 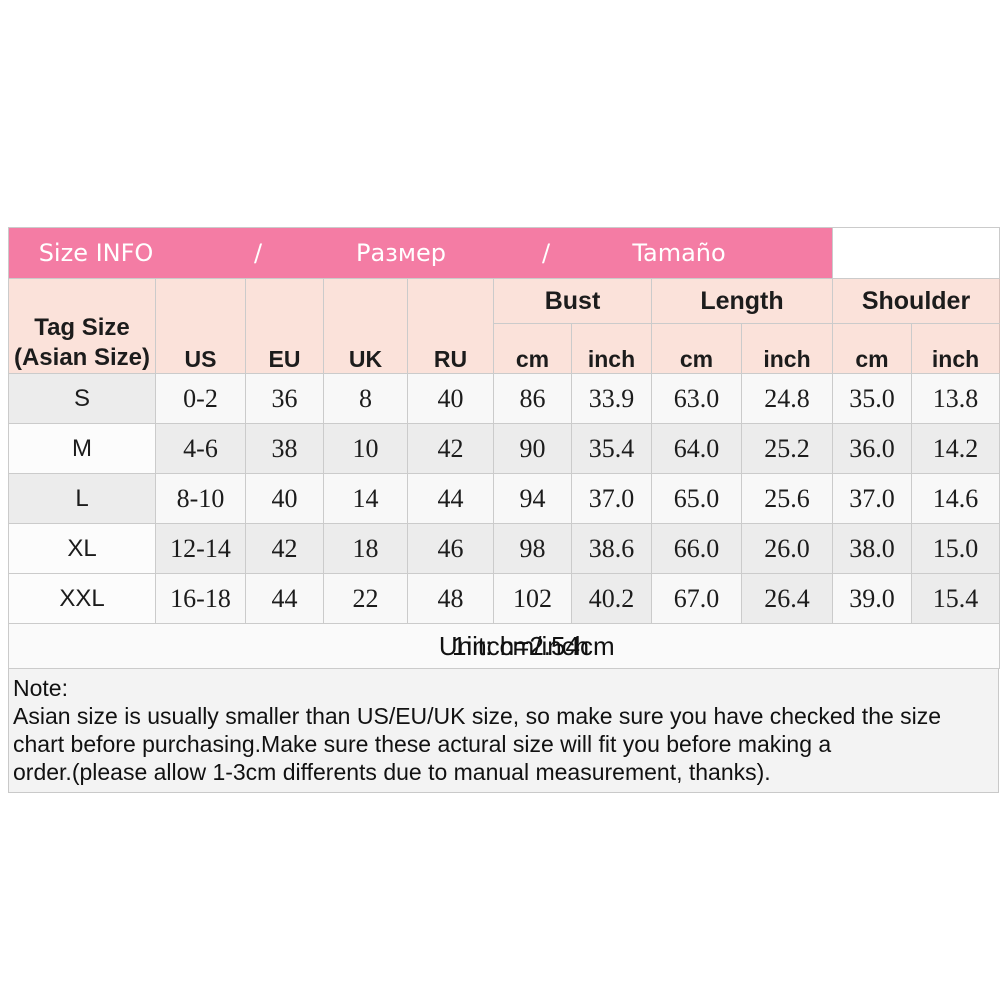 What do you see at coordinates (532, 598) in the screenshot?
I see `value-cell: 102` at bounding box center [532, 598].